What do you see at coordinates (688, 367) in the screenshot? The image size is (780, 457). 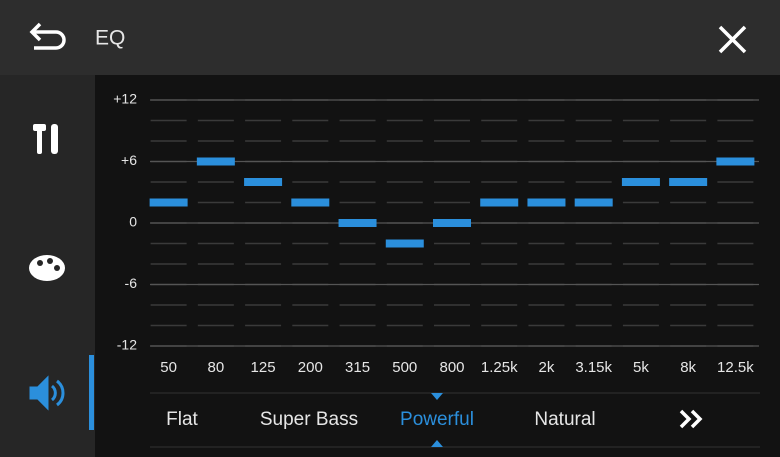 I see `x-tick-label: 8k` at bounding box center [688, 367].